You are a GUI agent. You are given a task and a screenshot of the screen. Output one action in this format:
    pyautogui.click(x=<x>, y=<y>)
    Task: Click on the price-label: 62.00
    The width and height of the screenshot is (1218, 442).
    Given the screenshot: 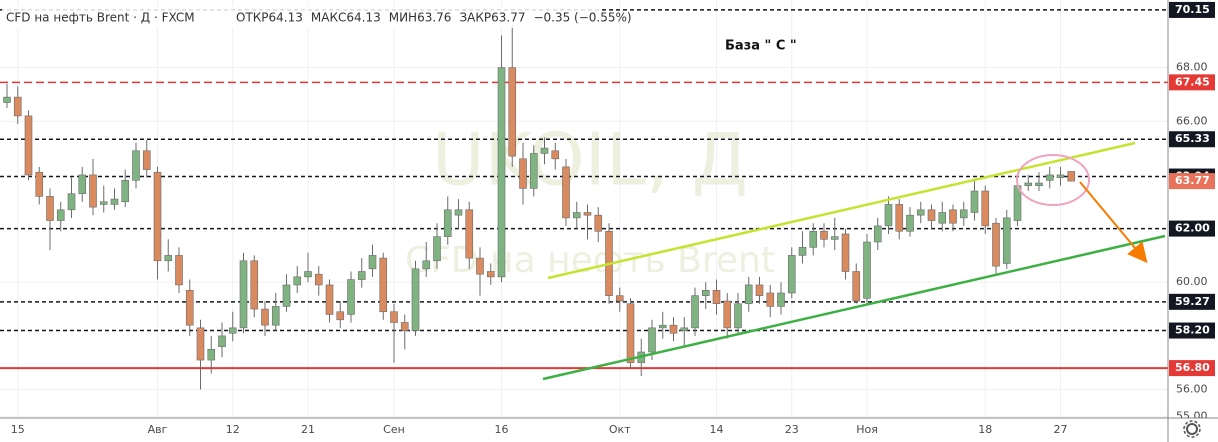 What is the action you would take?
    pyautogui.click(x=1192, y=228)
    